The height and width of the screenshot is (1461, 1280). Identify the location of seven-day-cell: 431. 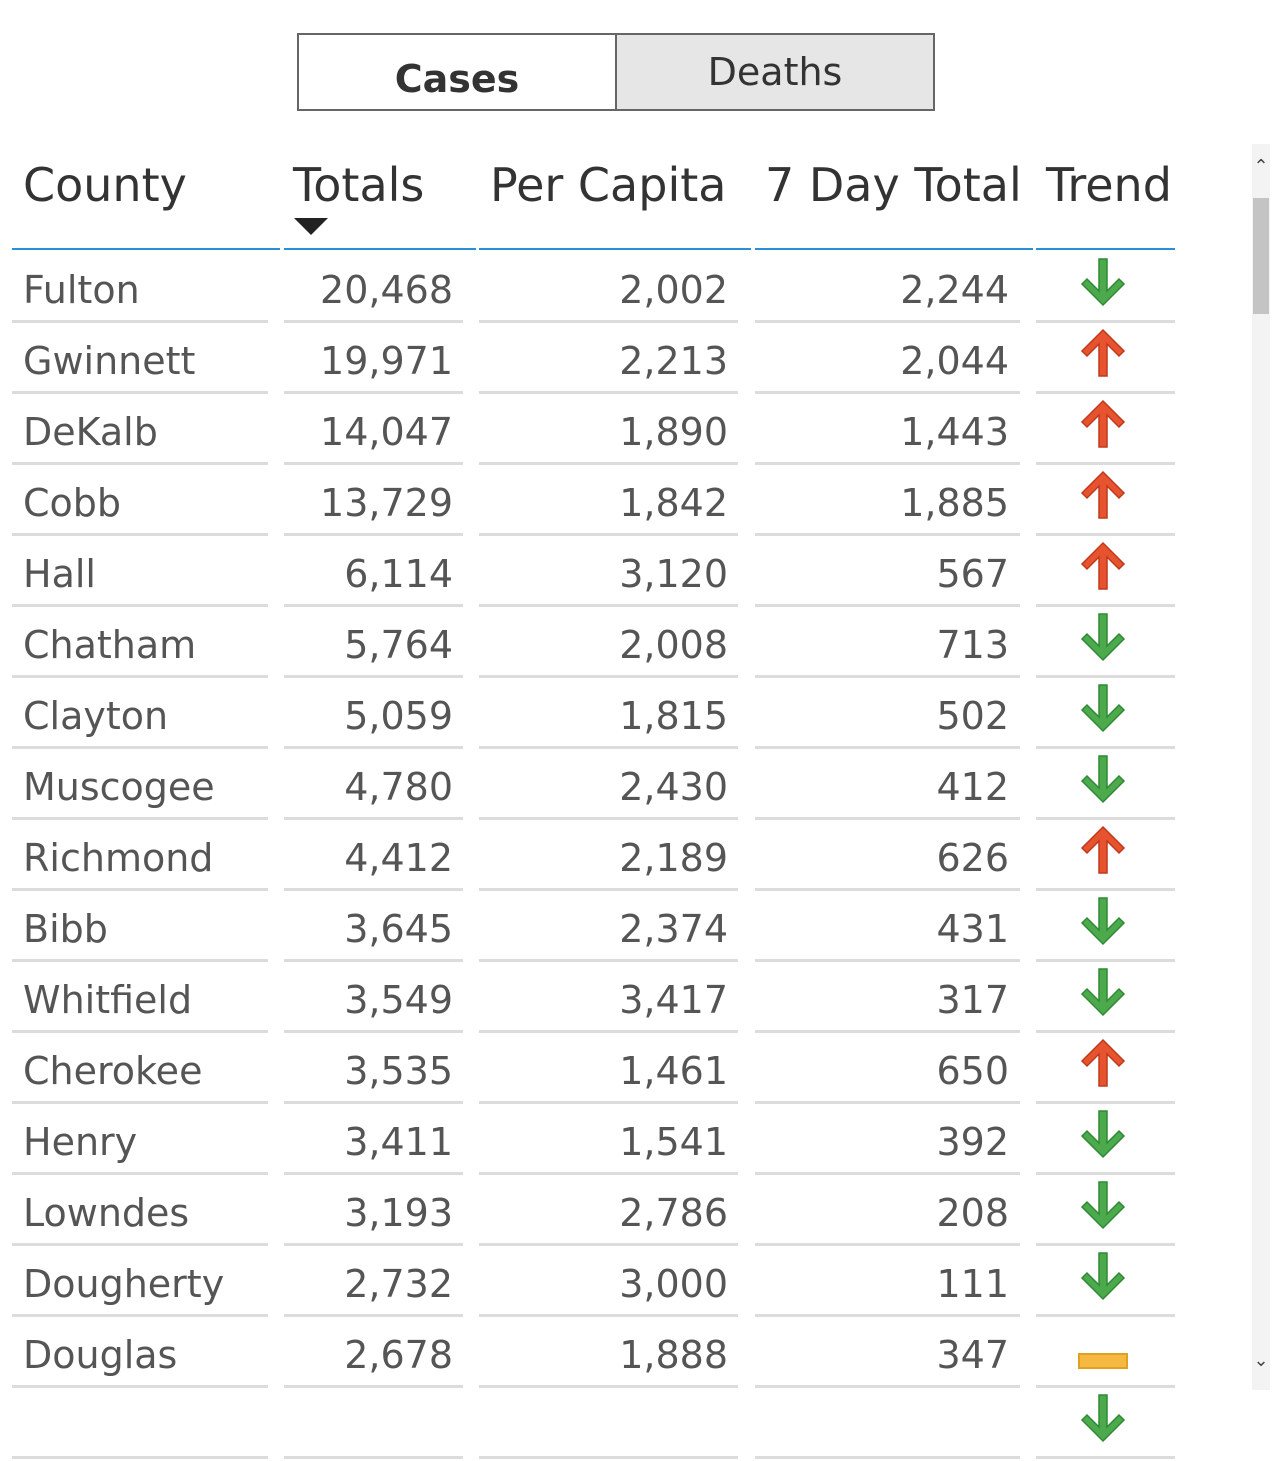
(972, 929).